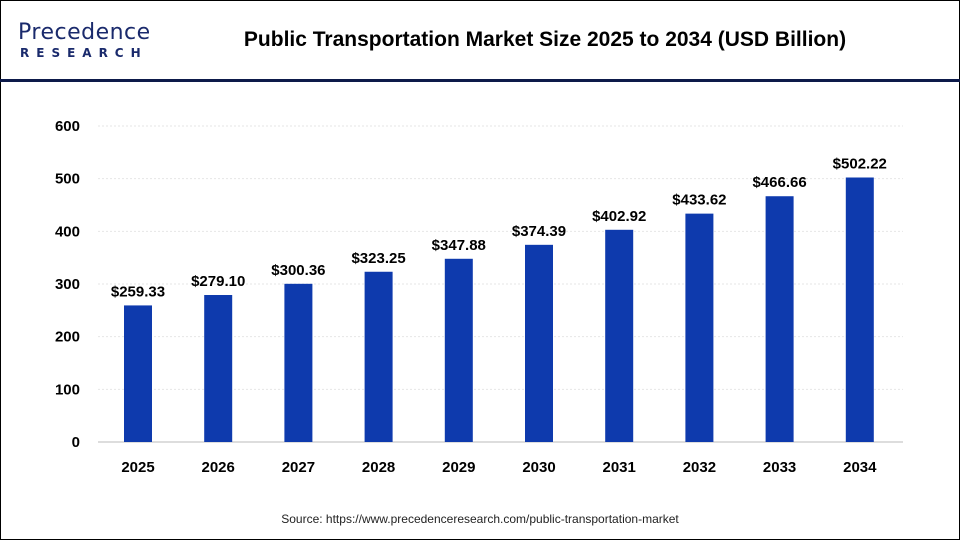 Image resolution: width=960 pixels, height=540 pixels. What do you see at coordinates (699, 200) in the screenshot?
I see `data-label: $433.62` at bounding box center [699, 200].